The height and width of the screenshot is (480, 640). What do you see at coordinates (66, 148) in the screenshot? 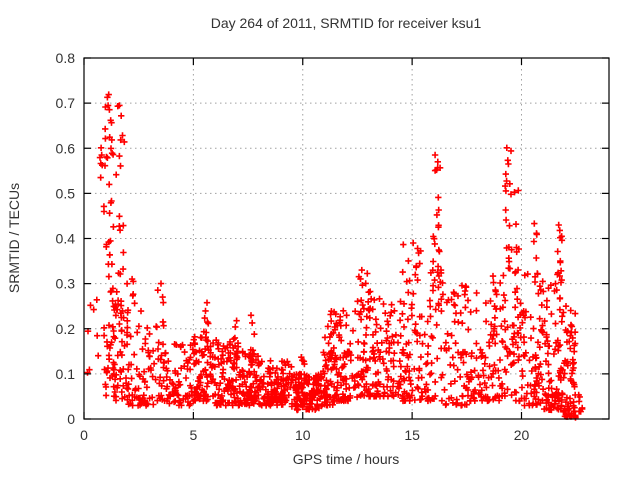
I see `y-tick-label: 0.6` at bounding box center [66, 148].